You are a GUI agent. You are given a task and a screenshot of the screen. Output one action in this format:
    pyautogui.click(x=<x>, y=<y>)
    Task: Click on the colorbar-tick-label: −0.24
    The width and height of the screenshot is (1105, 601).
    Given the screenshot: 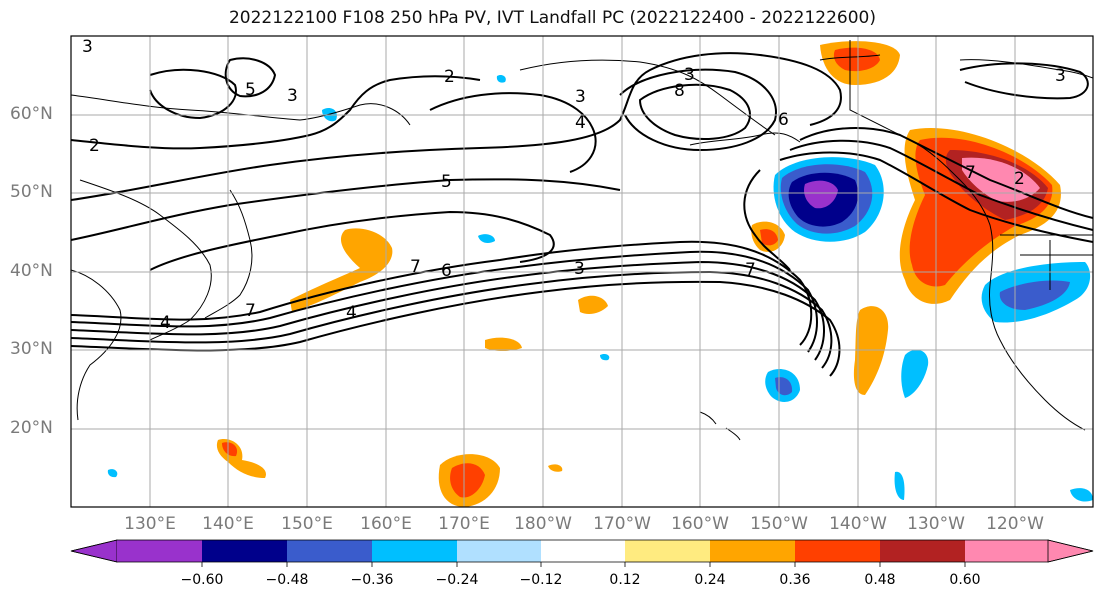 What is the action you would take?
    pyautogui.click(x=457, y=580)
    